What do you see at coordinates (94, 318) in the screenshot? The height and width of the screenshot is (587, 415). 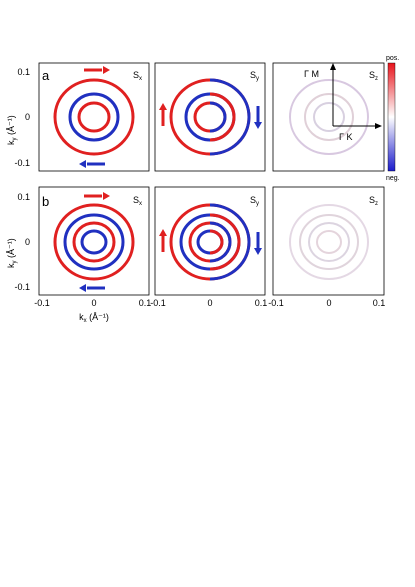 I see `x-axis-label: kx (Å⁻¹)` at bounding box center [94, 318].